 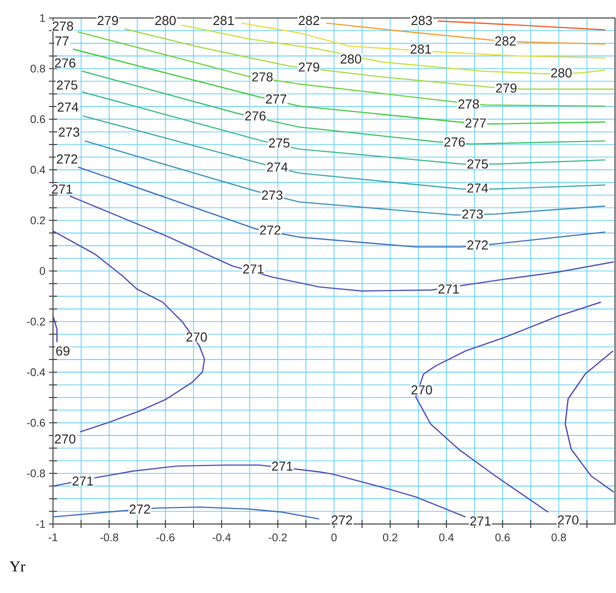 I want to click on x-tick-label: 0.2, so click(x=390, y=538).